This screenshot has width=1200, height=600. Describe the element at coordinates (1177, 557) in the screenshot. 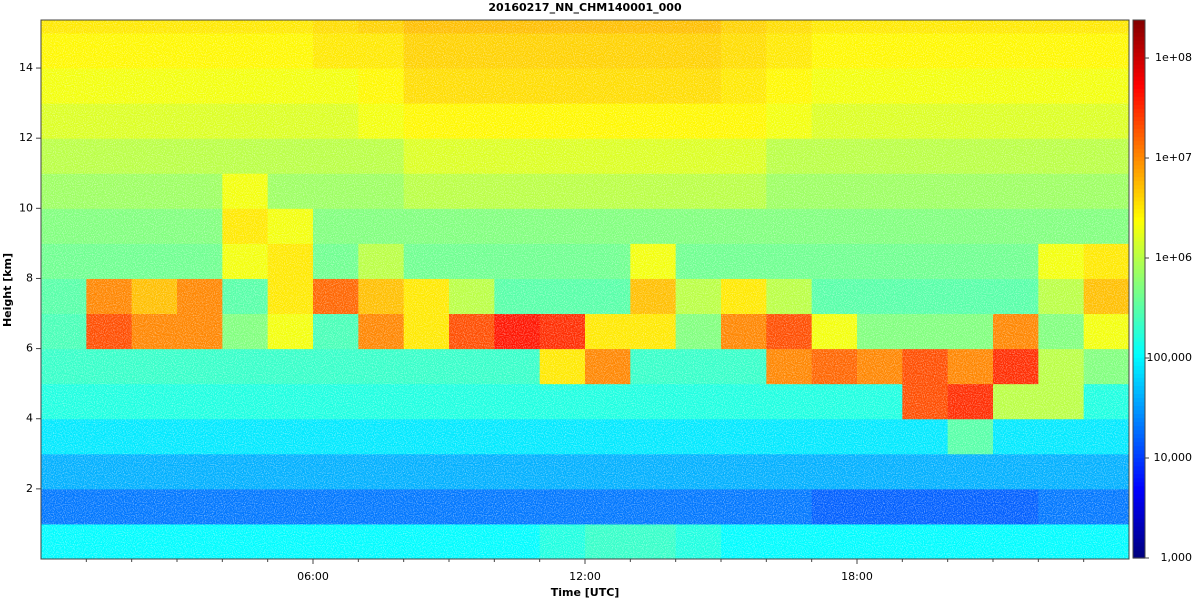

I see `colorbar-tick-label: 1,000` at that location.